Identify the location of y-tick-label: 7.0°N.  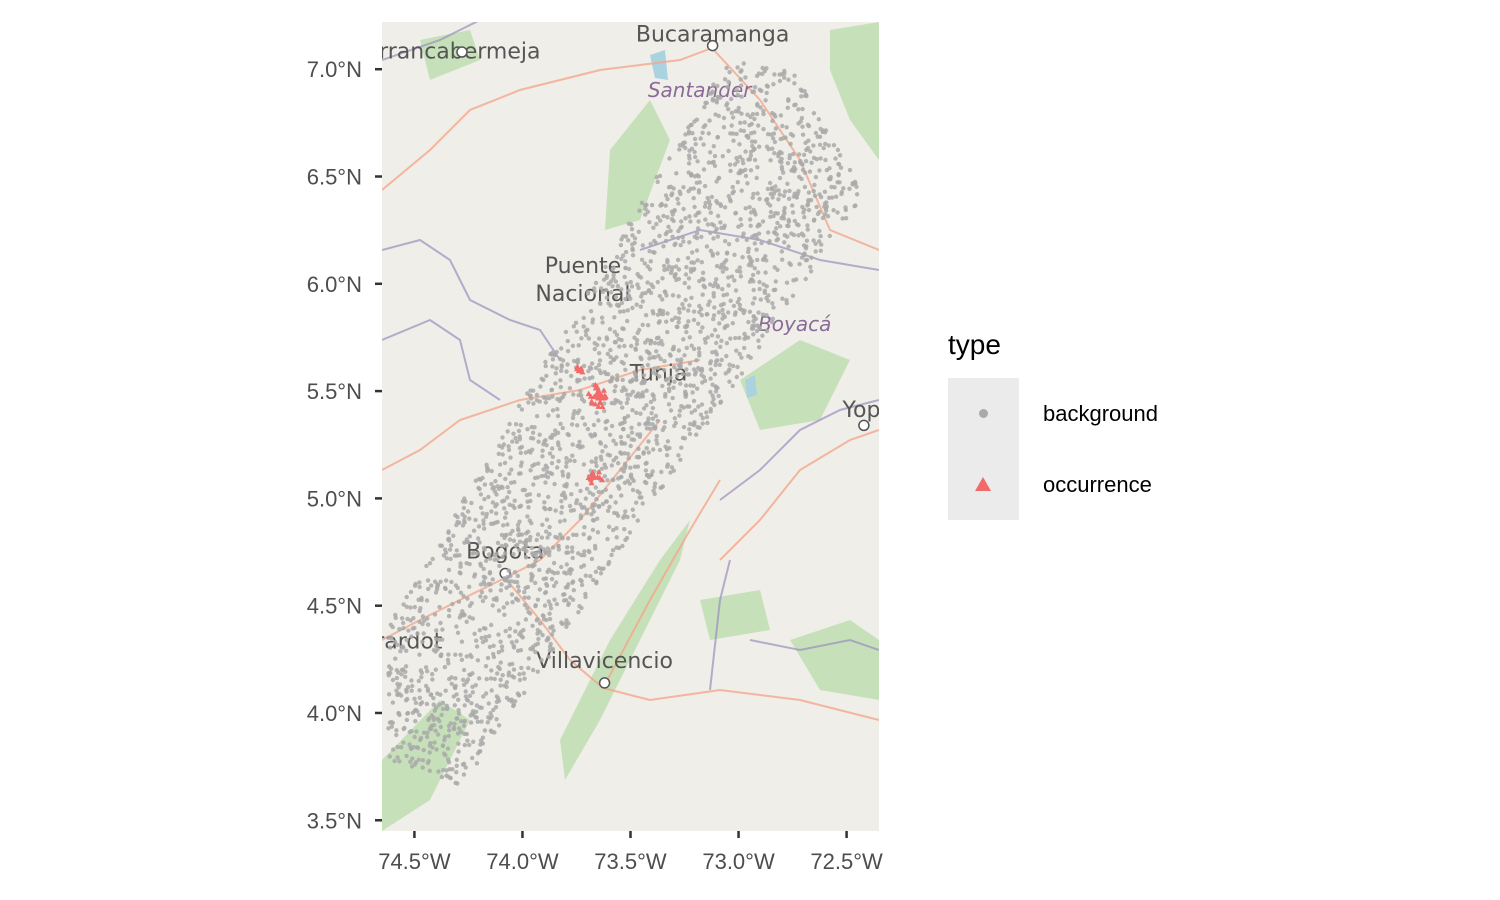
(334, 69).